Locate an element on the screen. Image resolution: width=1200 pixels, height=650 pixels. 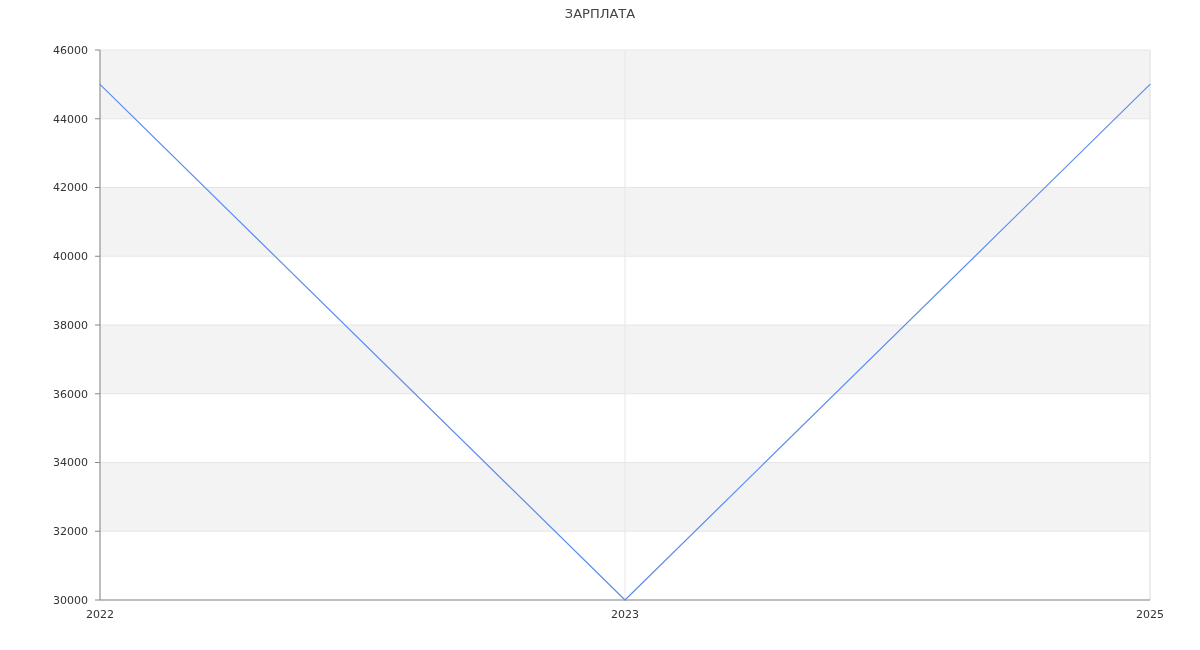
chart-title: ЗАРПЛАТА is located at coordinates (600, 13).